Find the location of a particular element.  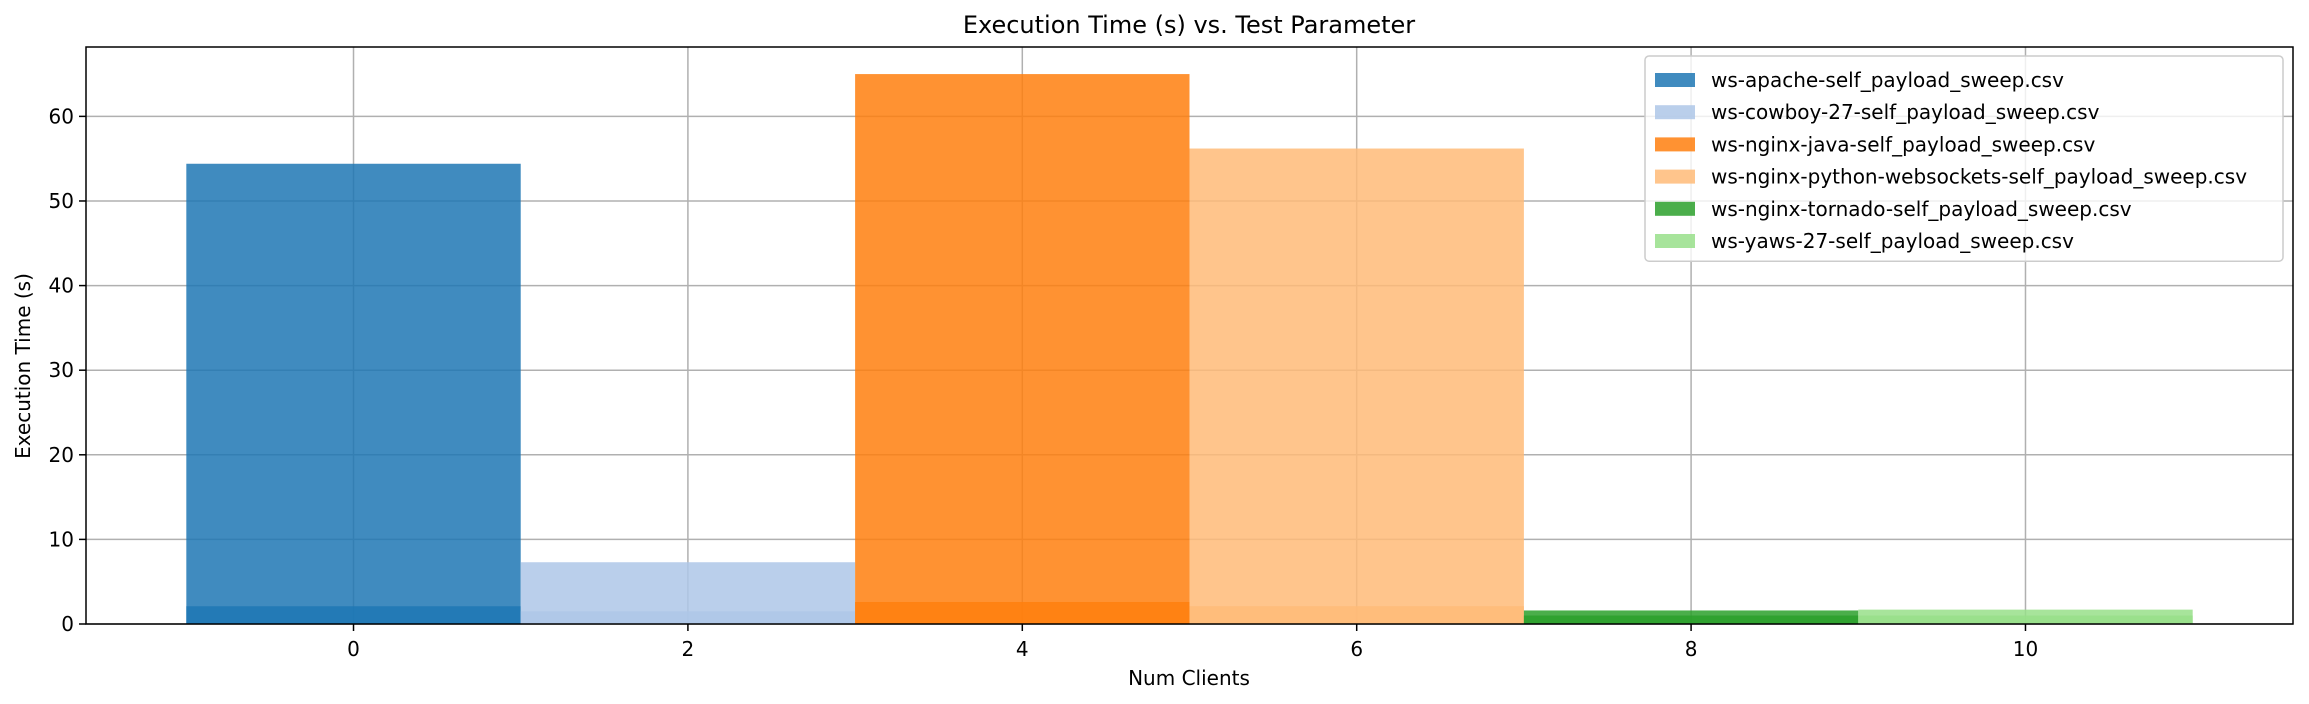

y-tick-label: 40 is located at coordinates (61, 286).